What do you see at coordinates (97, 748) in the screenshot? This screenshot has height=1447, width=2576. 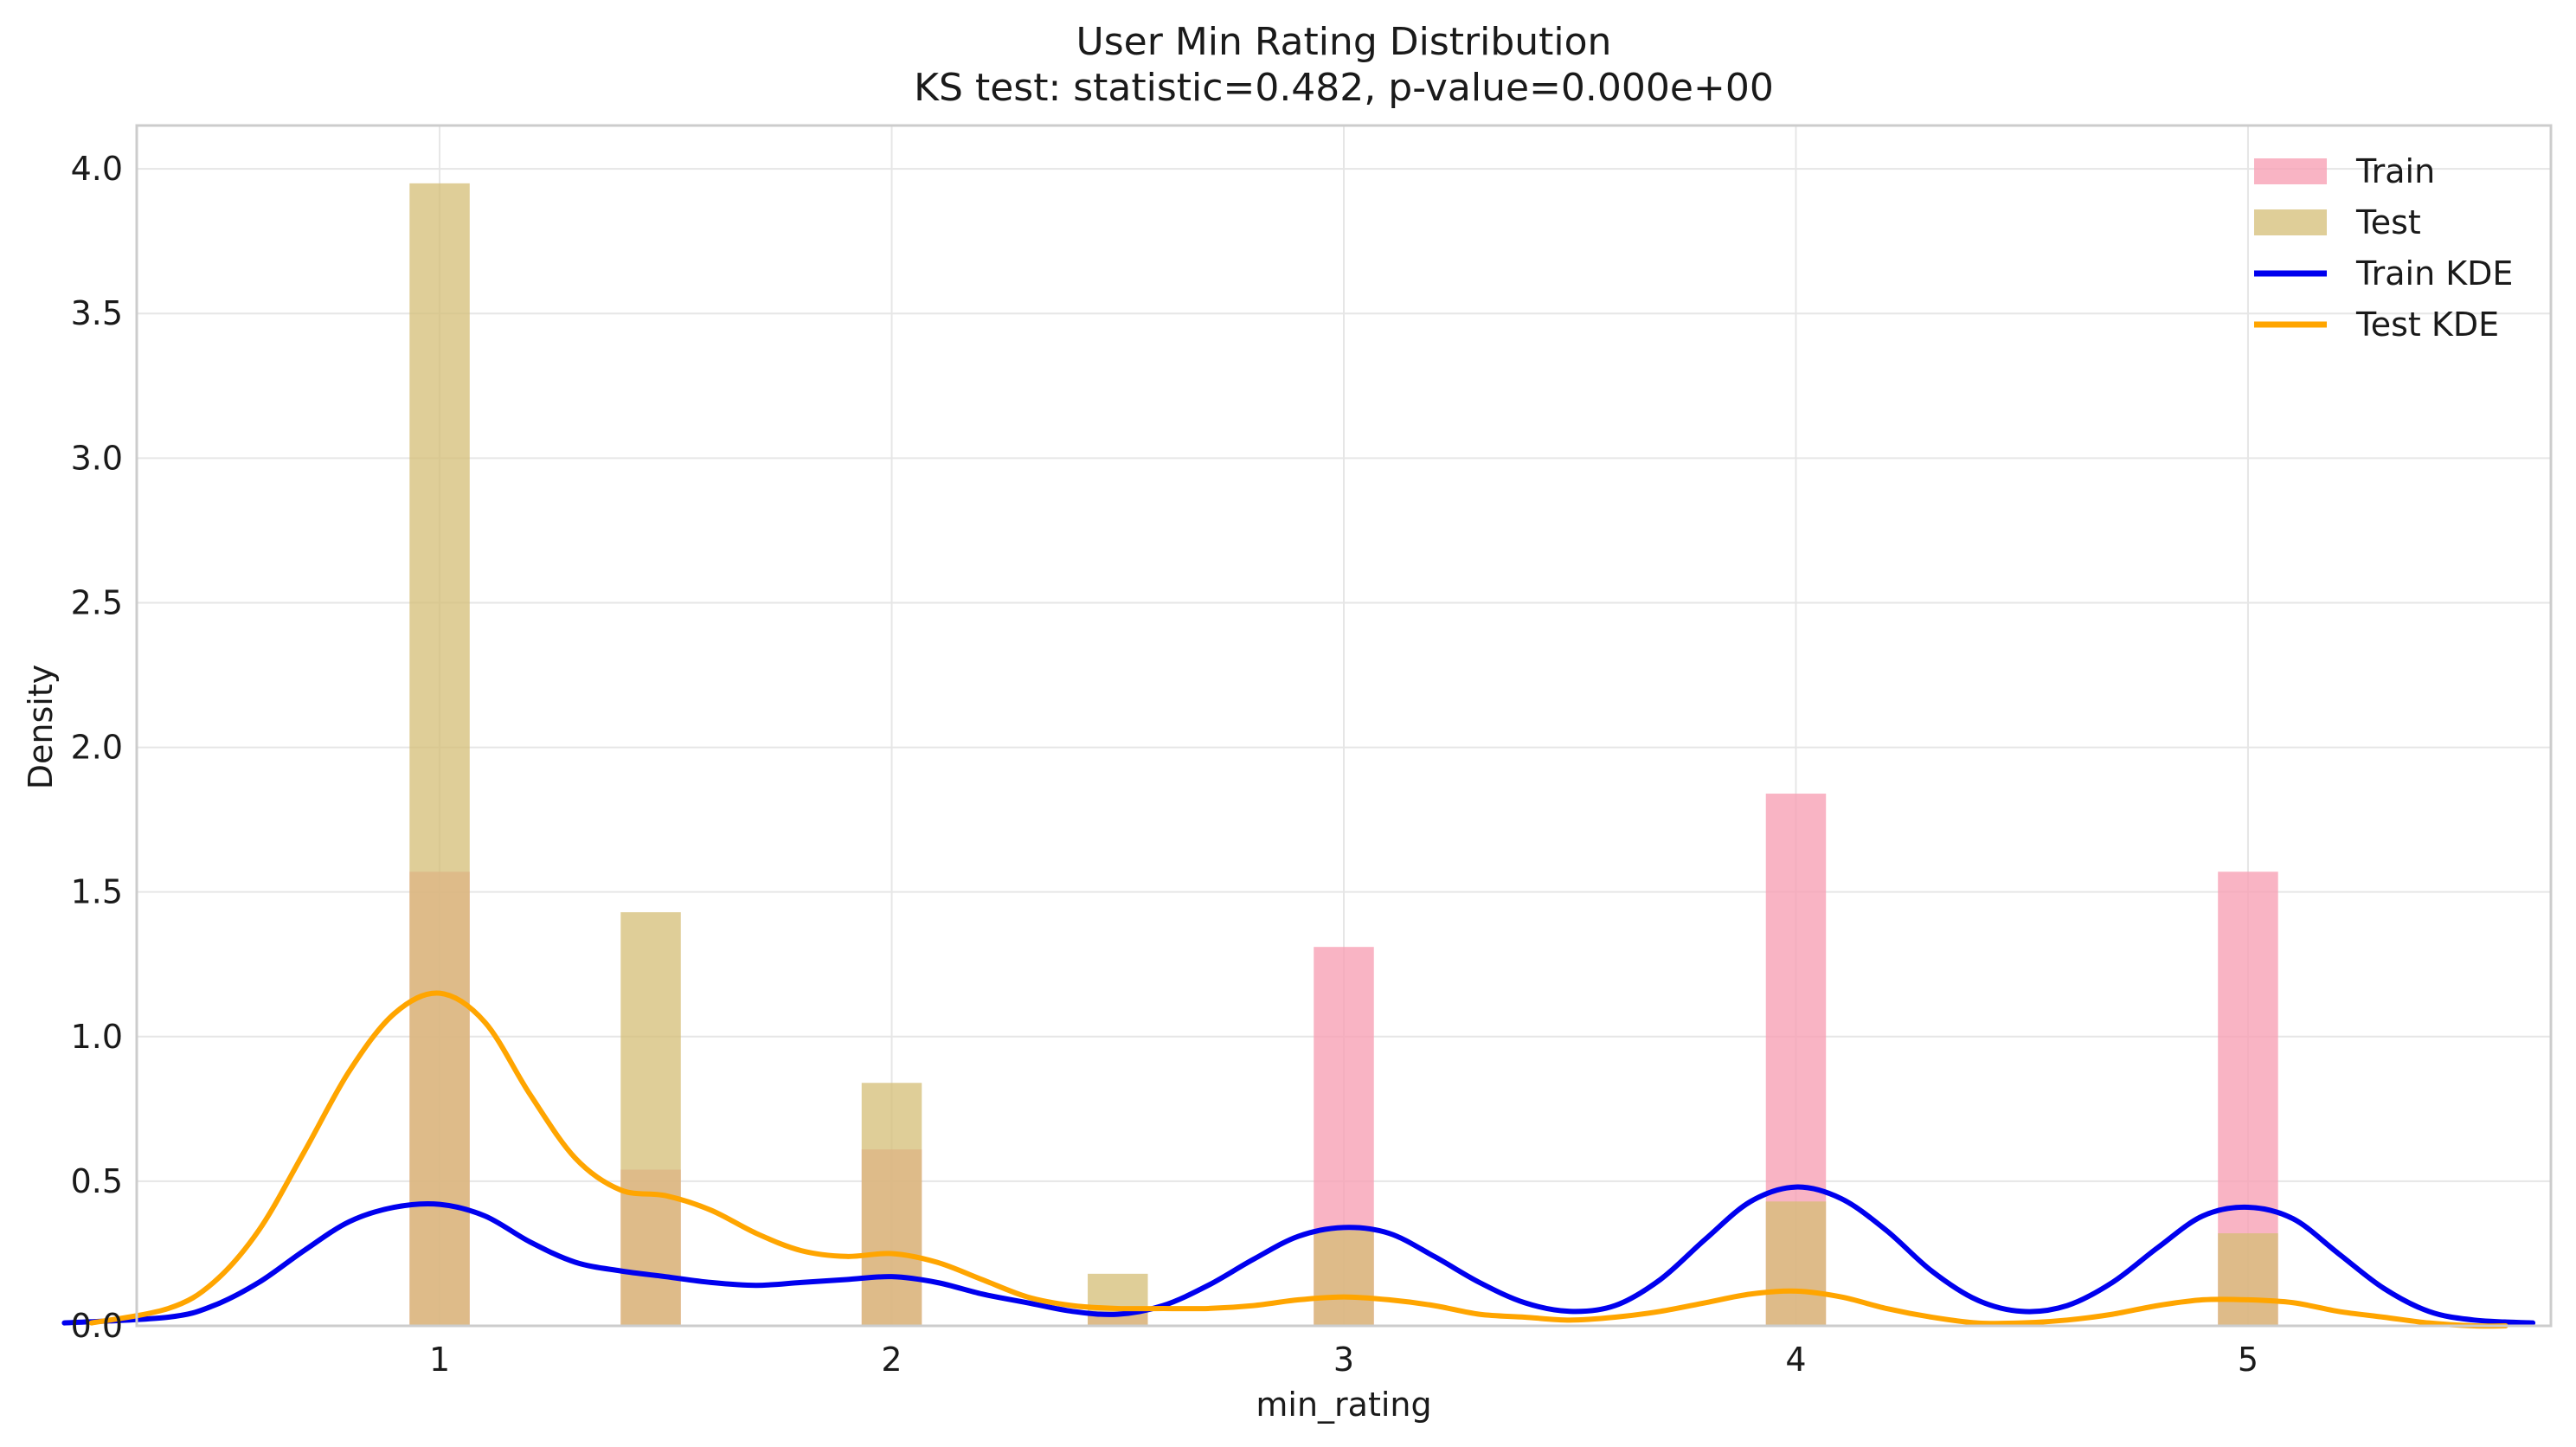 I see `y-tick-label-4: 2.0` at bounding box center [97, 748].